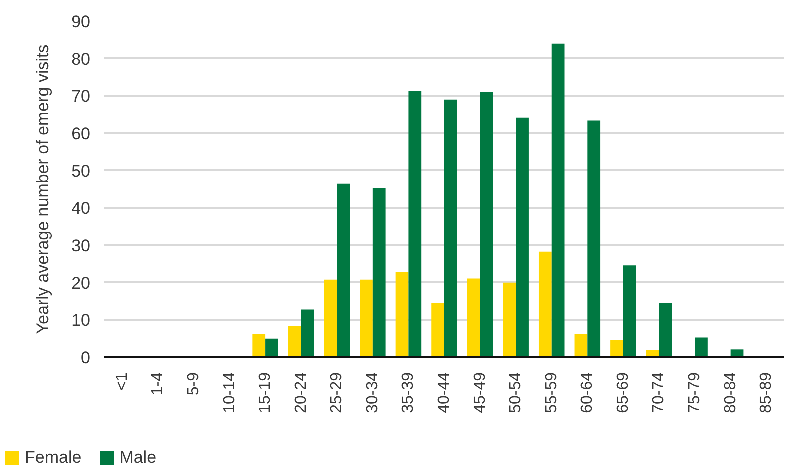 The image size is (791, 470). Describe the element at coordinates (409, 393) in the screenshot. I see `x-tick-label: 35-39` at that location.